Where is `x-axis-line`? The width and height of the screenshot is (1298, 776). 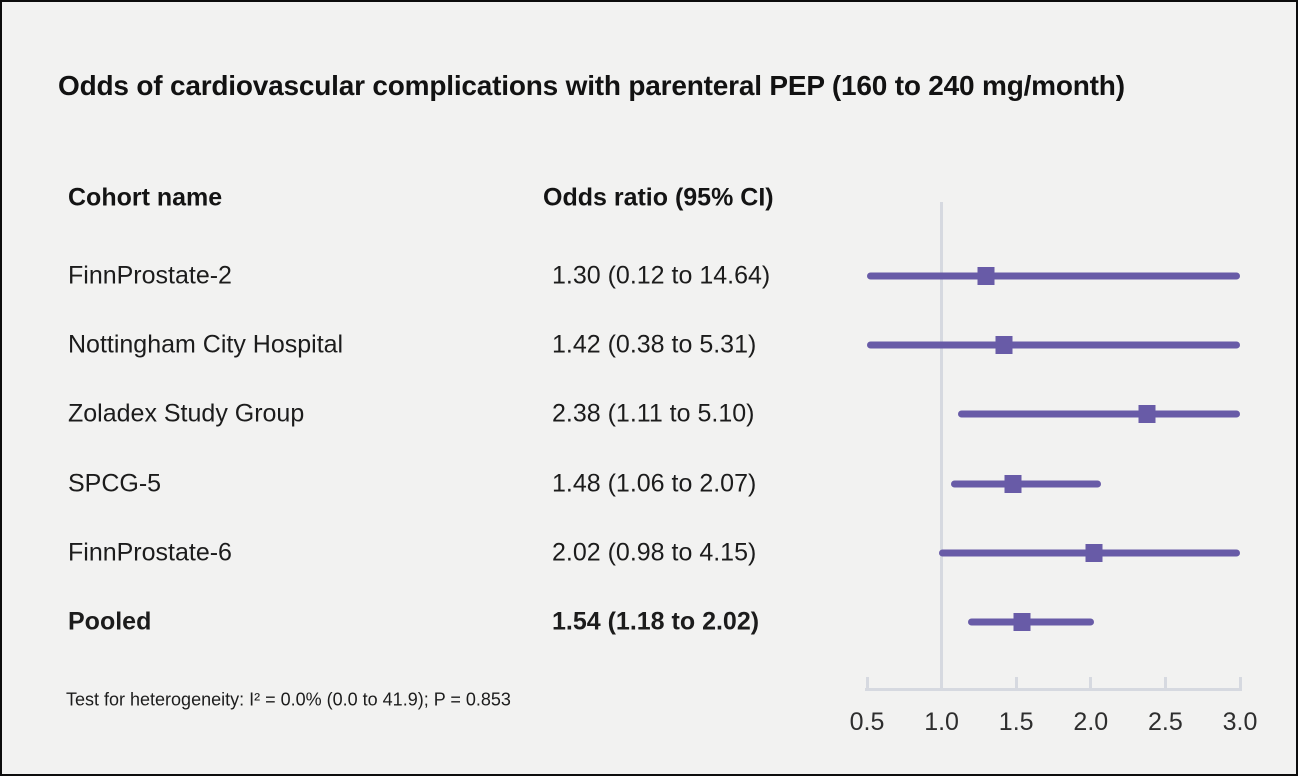
x-axis-line is located at coordinates (1053, 689).